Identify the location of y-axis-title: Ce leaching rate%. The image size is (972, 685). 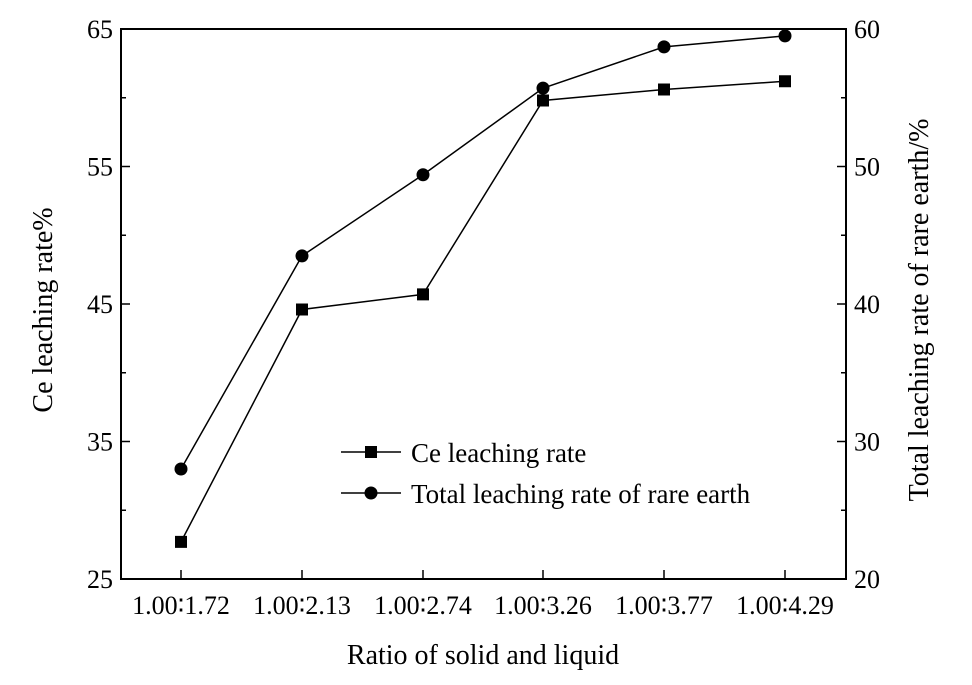
(43, 309).